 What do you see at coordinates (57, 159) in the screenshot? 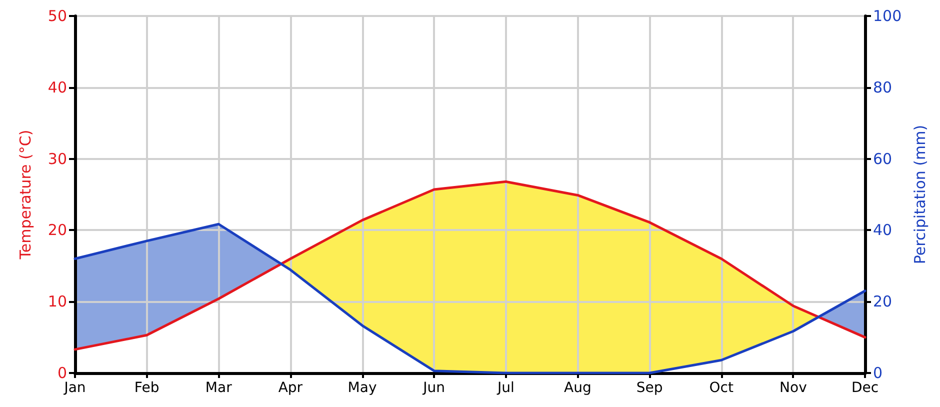
I see `y-tick-label: 30` at bounding box center [57, 159].